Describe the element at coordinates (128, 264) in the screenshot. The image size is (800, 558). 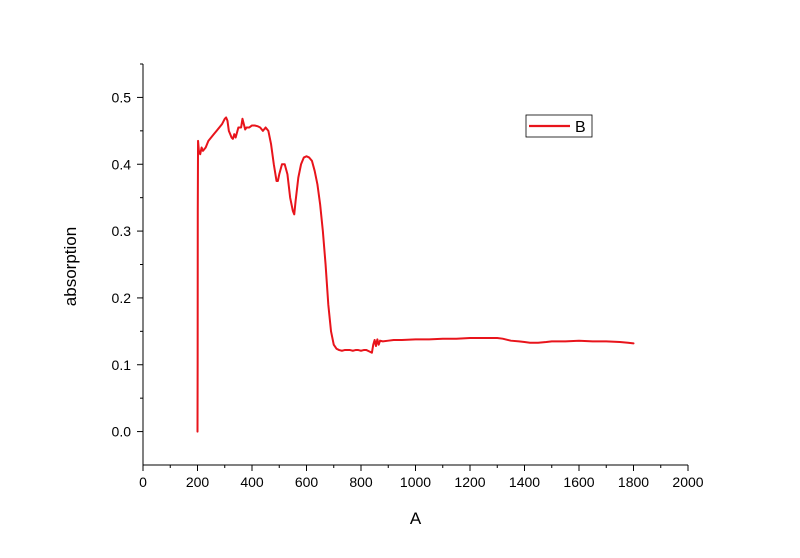
I see `y-axis: 0.0 0.1 0.2 0.3 0.4 0.5` at that location.